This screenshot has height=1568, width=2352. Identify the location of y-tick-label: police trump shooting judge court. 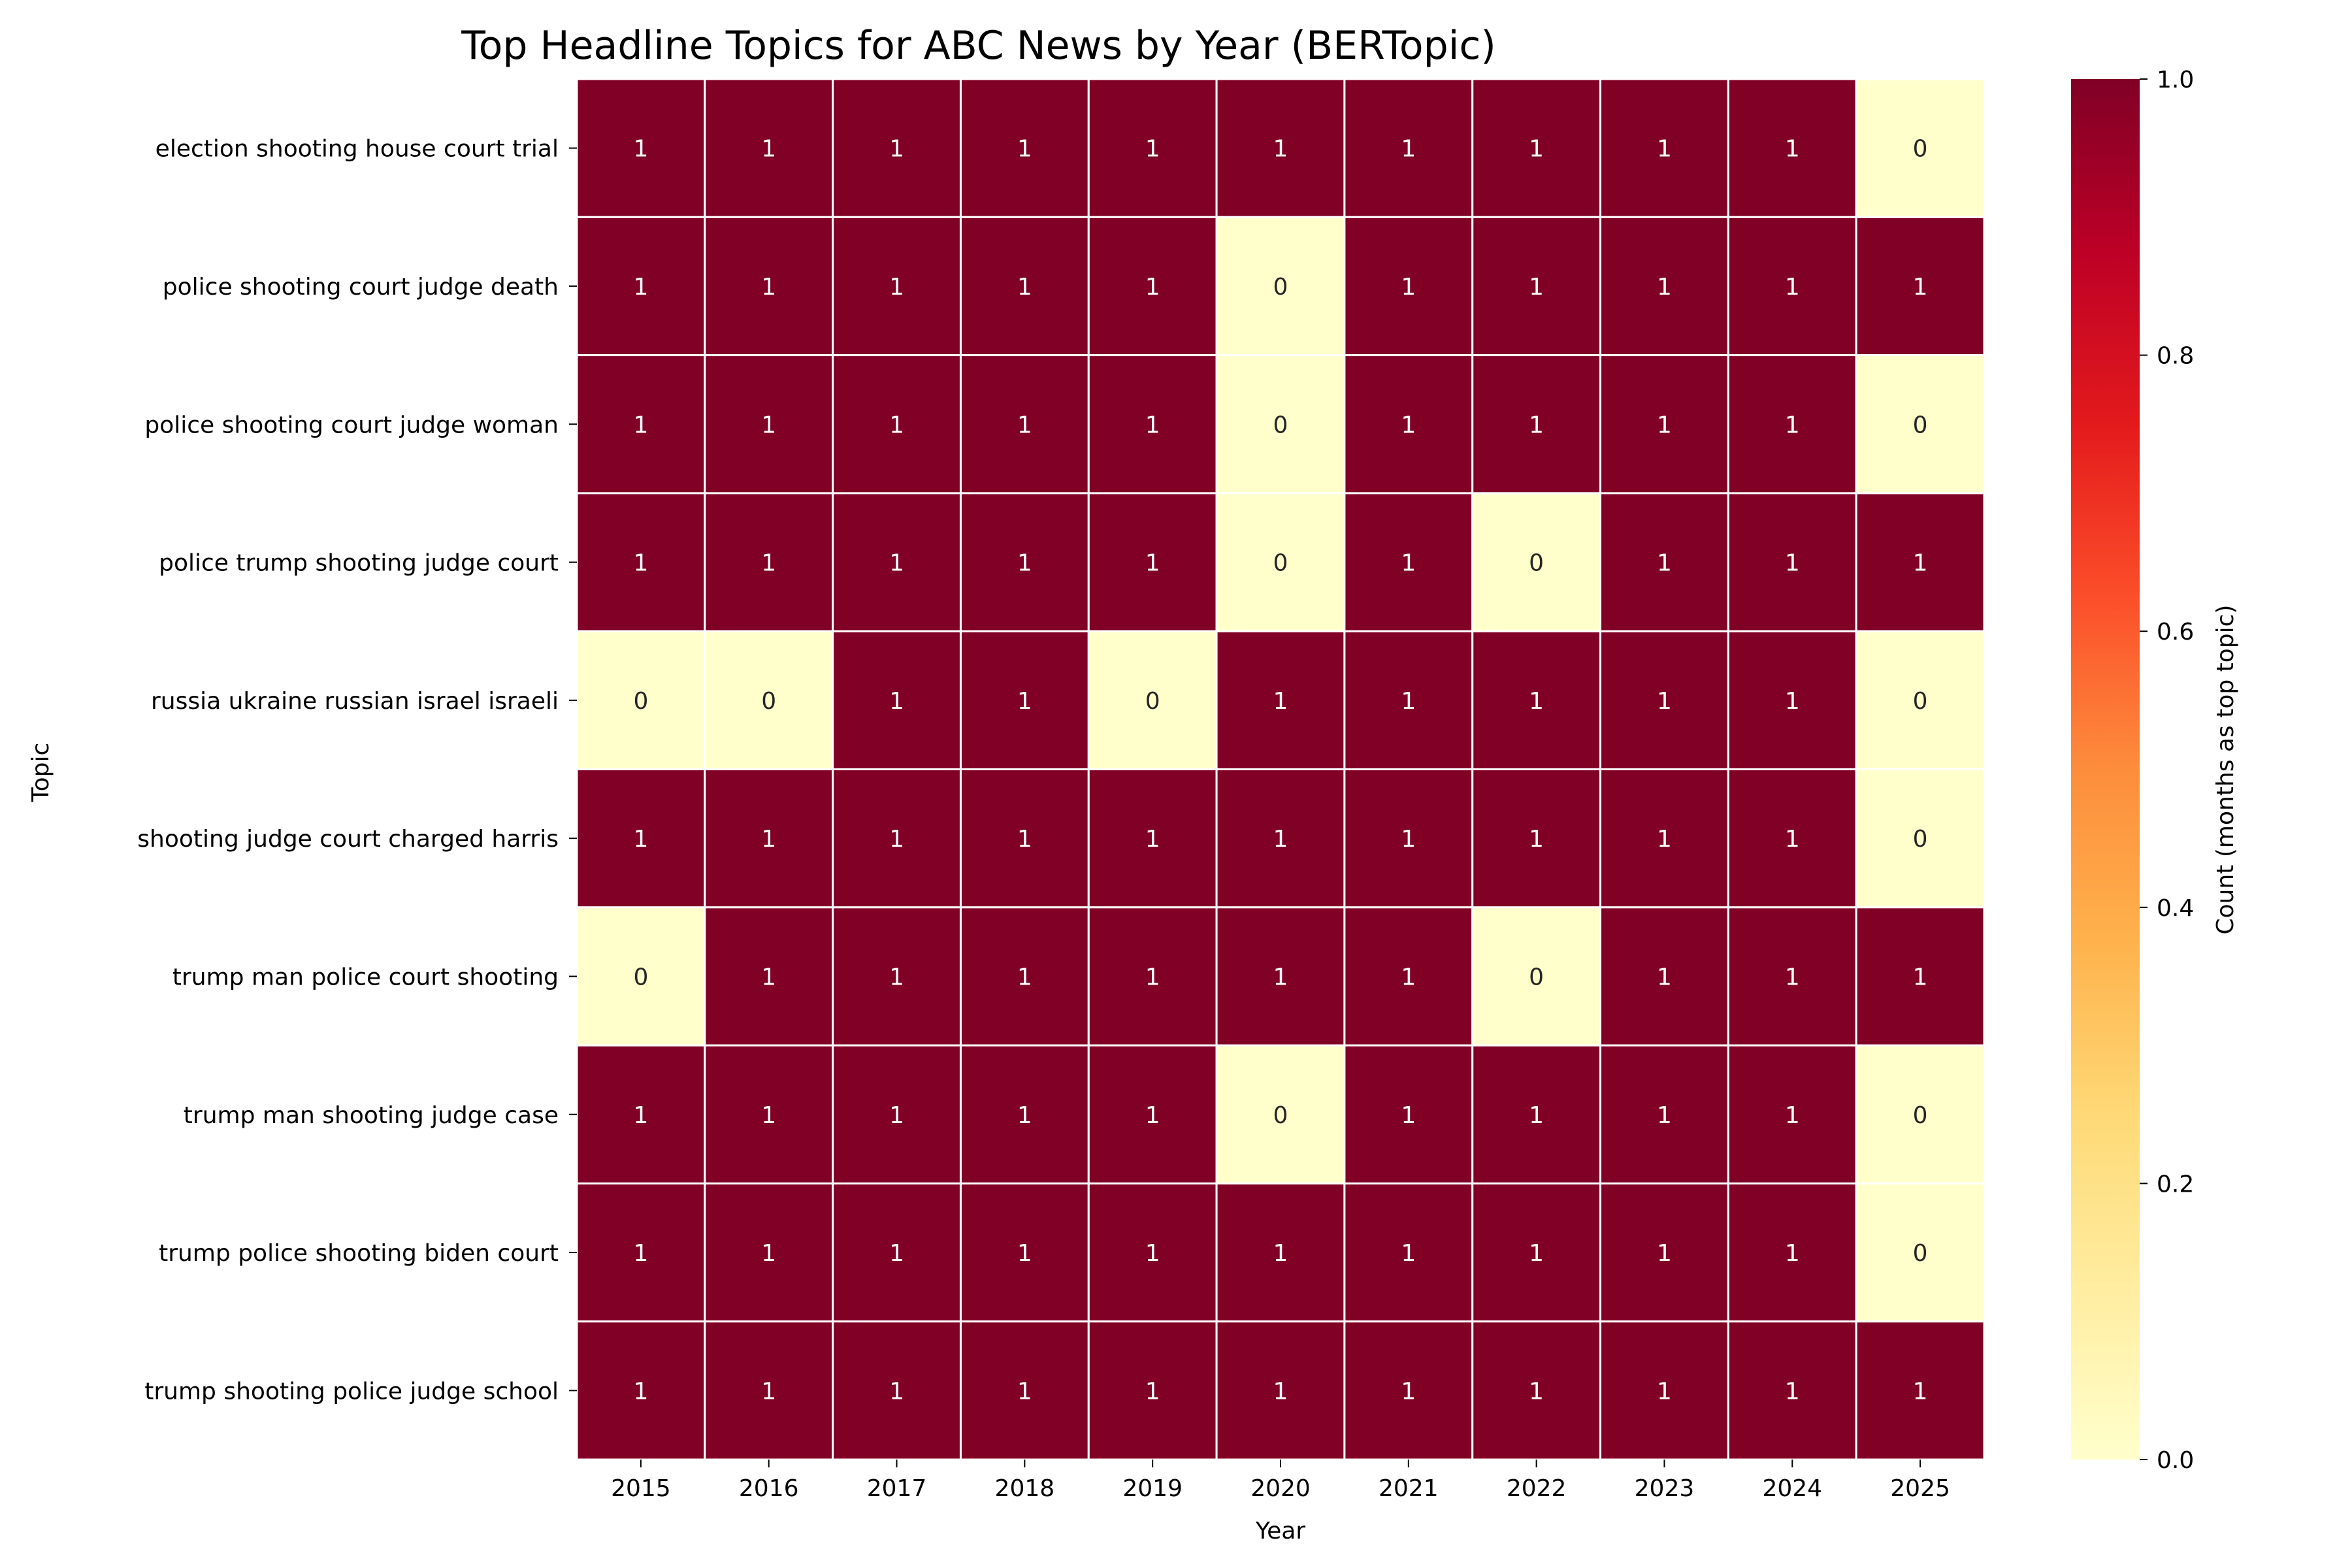
(359, 563).